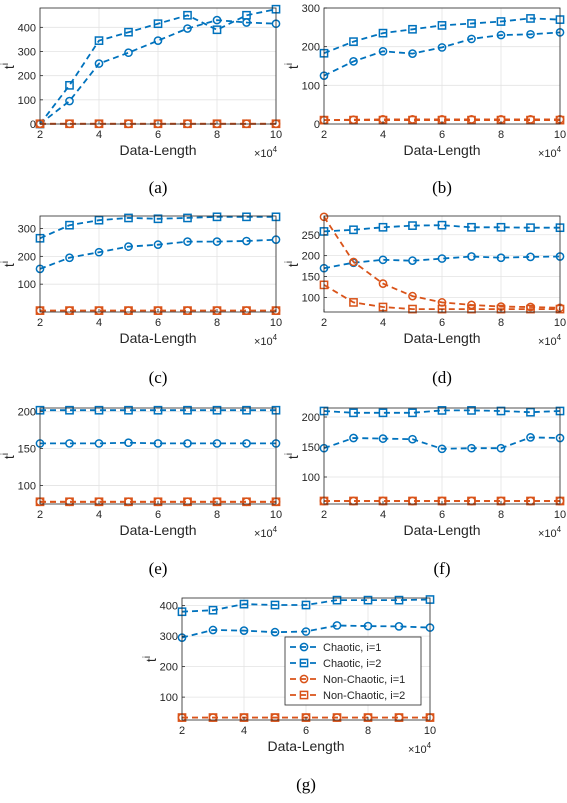  I want to click on y-tick-label: 0, so click(33, 125).